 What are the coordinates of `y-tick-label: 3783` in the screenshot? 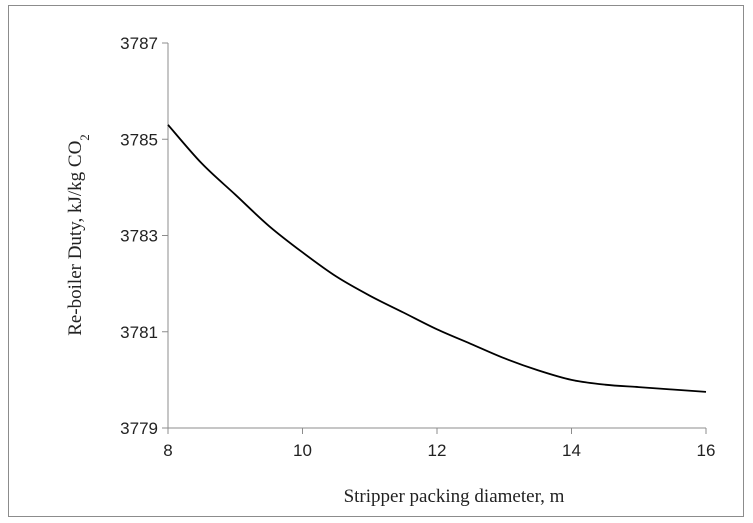 It's located at (139, 236).